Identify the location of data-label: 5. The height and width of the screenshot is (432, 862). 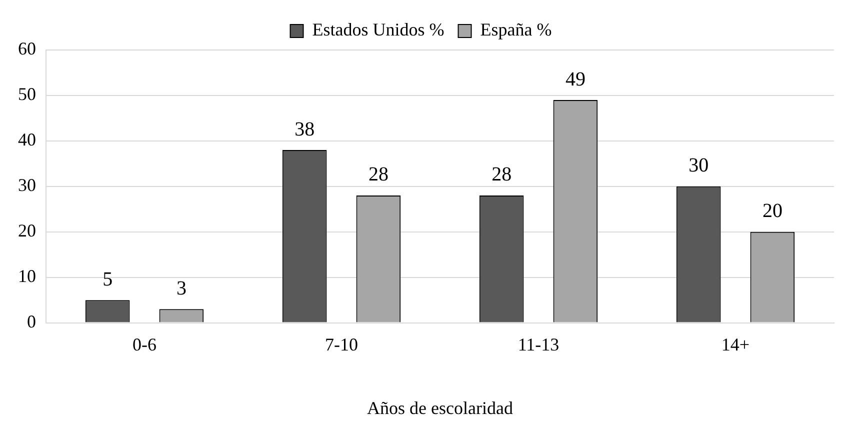
(107, 279).